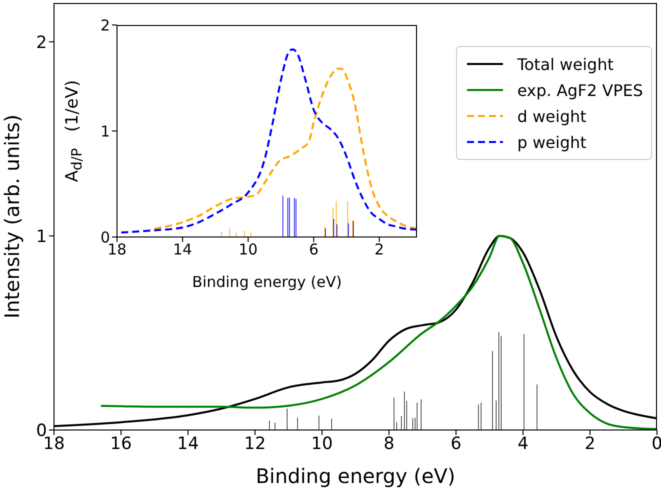 The image size is (661, 491). I want to click on x-tick-label: 12, so click(255, 444).